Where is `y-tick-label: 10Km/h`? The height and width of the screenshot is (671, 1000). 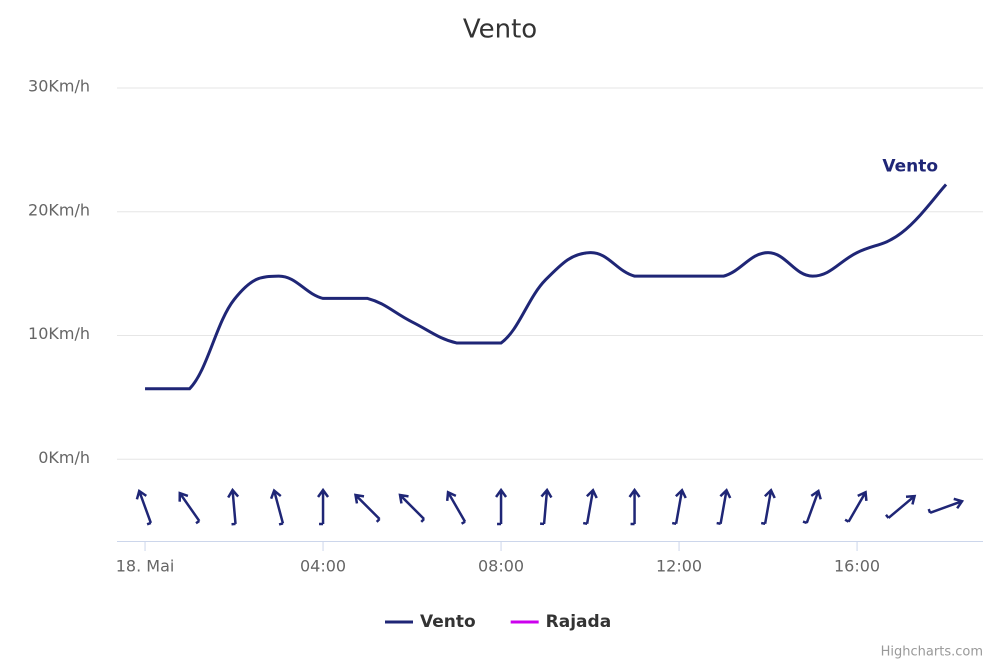
y-tick-label: 10Km/h is located at coordinates (59, 333).